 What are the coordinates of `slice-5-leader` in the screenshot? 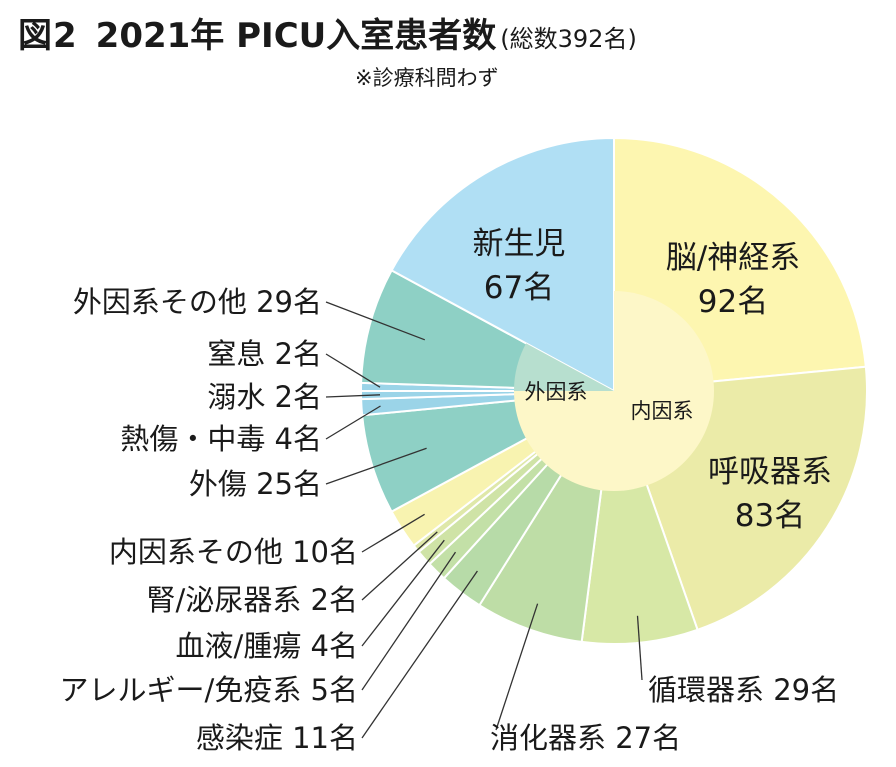 It's located at (409, 621).